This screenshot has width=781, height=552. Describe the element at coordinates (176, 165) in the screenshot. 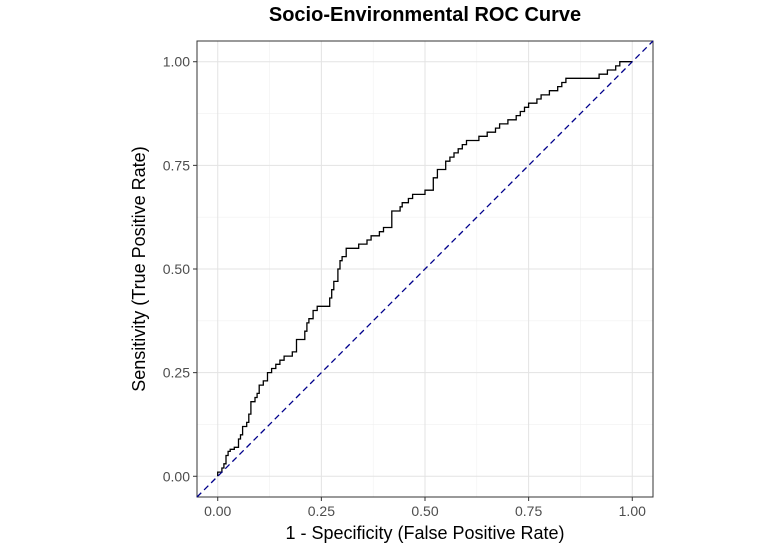

I see `y-tick-label: 0.75` at that location.